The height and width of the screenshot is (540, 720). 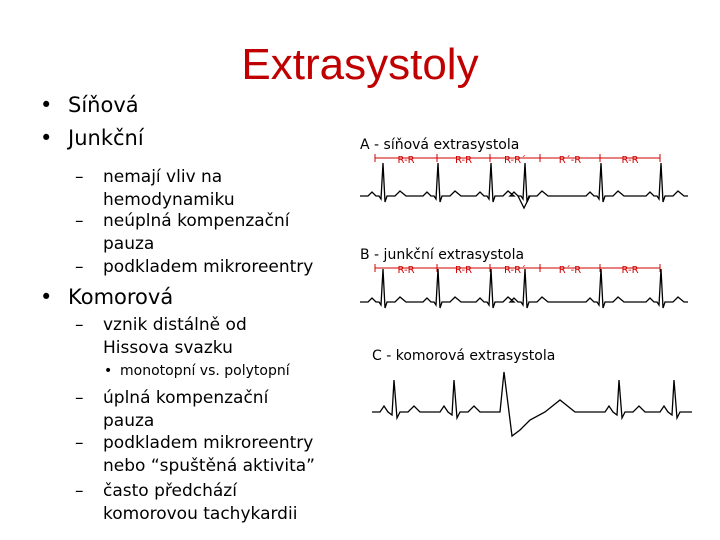 What do you see at coordinates (209, 465) in the screenshot?
I see `bullet-text: nebo “spuštěná aktivita”` at bounding box center [209, 465].